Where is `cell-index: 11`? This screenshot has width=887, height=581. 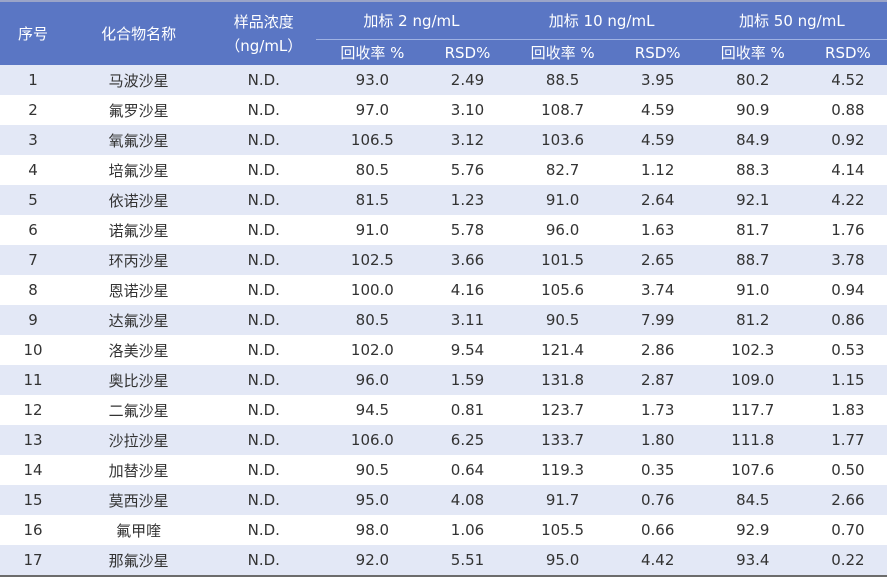 cell-index: 11 is located at coordinates (33, 380).